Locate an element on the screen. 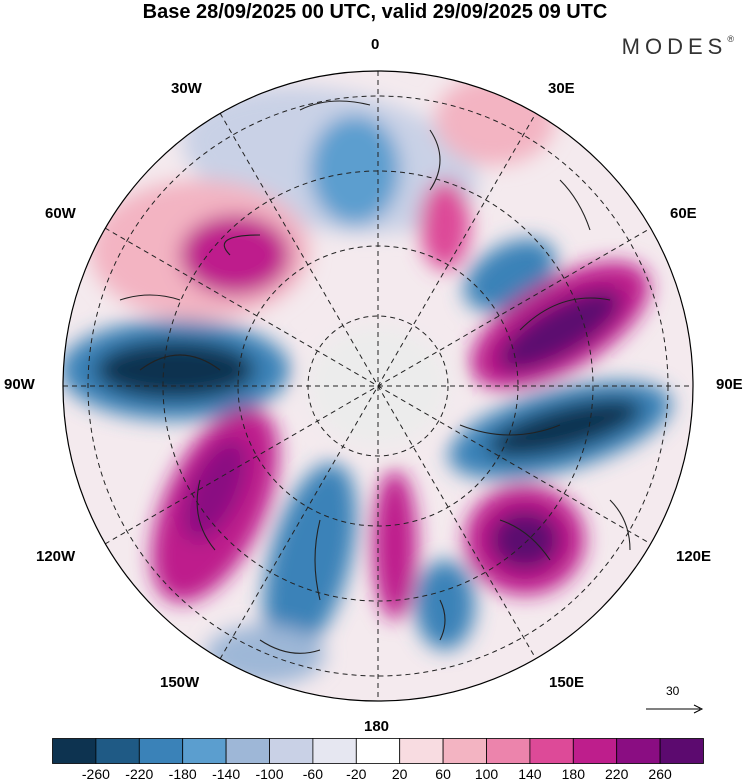  colorbar-tick-label: -20 is located at coordinates (356, 774).